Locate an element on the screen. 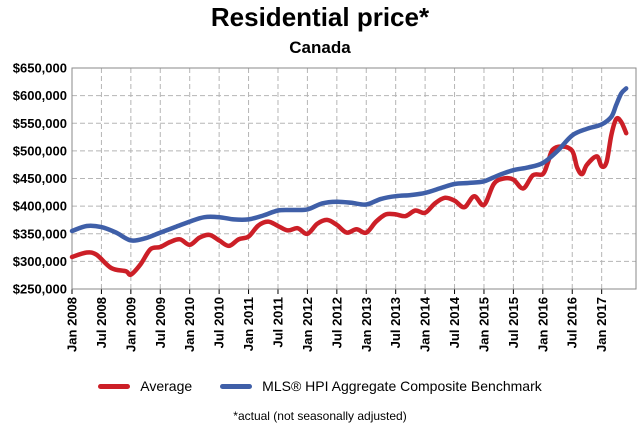 This screenshot has height=430, width=640. legend-swatch-average is located at coordinates (114, 386).